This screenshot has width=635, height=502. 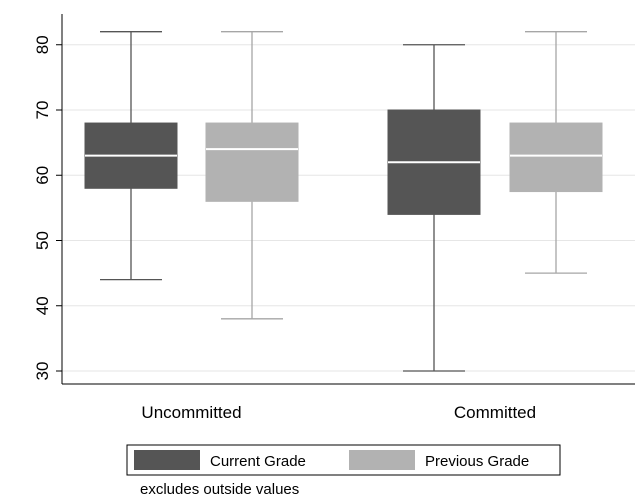 What do you see at coordinates (42, 110) in the screenshot?
I see `y-tick-label: 70` at bounding box center [42, 110].